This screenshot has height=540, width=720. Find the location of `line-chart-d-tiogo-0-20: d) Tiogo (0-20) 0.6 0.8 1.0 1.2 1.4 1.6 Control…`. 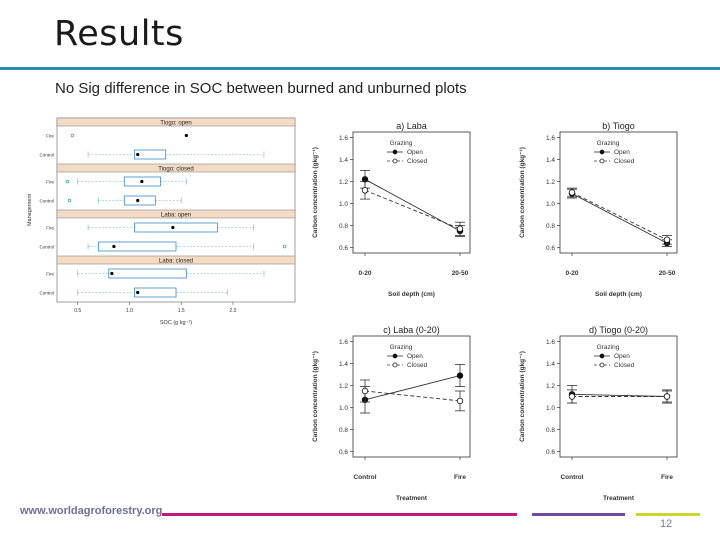

line-chart-d-tiogo-0-20: d) Tiogo (0-20) 0.6 0.8 1.0 1.2 1.4 1.6 Control… is located at coordinates (598, 413).